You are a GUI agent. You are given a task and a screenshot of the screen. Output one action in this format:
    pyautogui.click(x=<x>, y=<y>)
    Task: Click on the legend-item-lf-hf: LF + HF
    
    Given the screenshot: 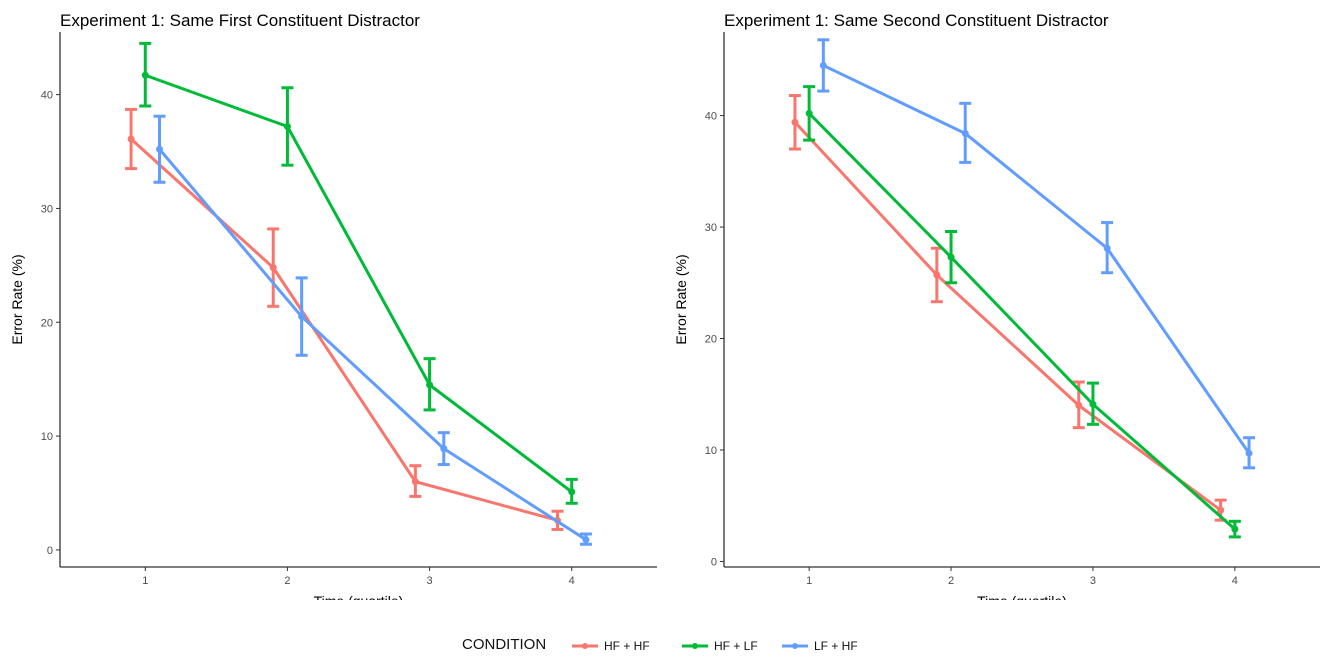 What is the action you would take?
    pyautogui.click(x=835, y=646)
    